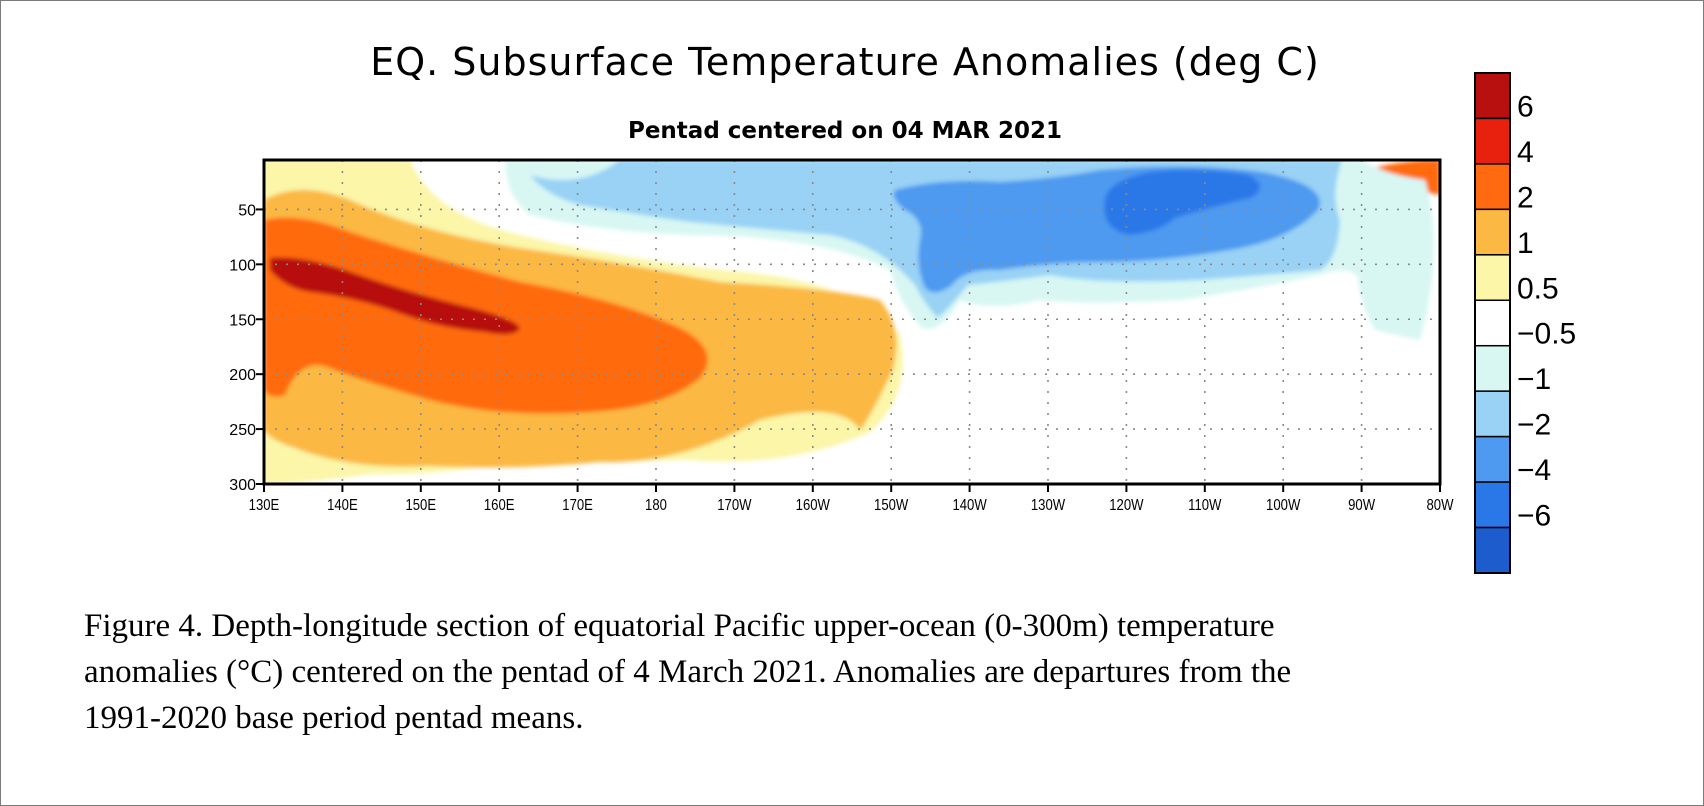  What do you see at coordinates (1525, 243) in the screenshot?
I see `colorbar-label: 1` at bounding box center [1525, 243].